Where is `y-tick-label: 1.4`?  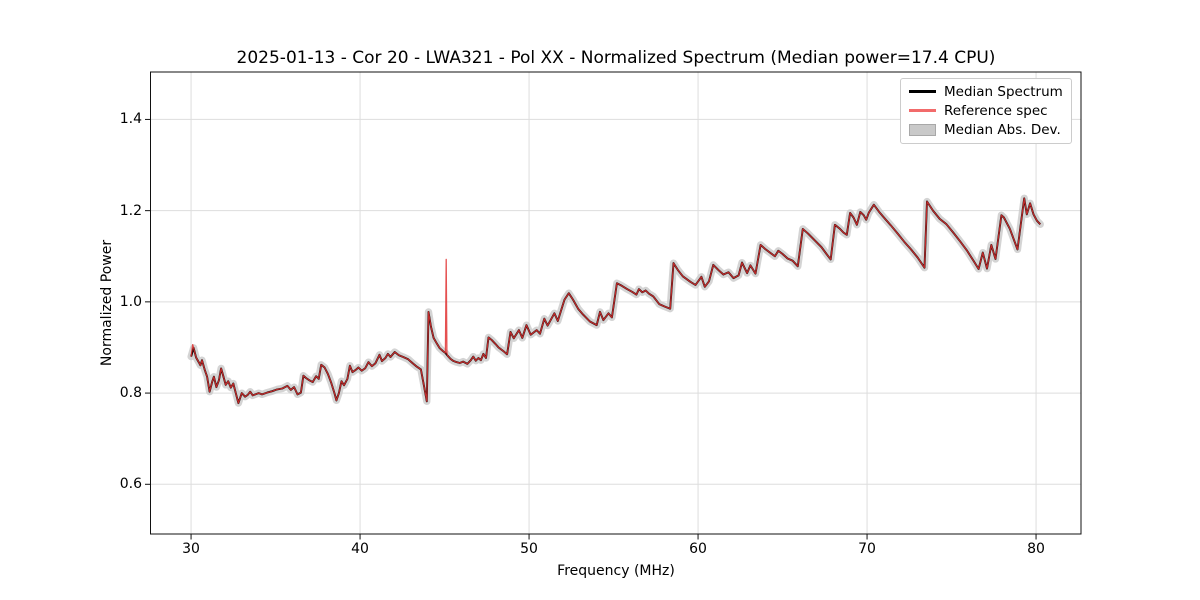 y-tick-label: 1.4 is located at coordinates (130, 119).